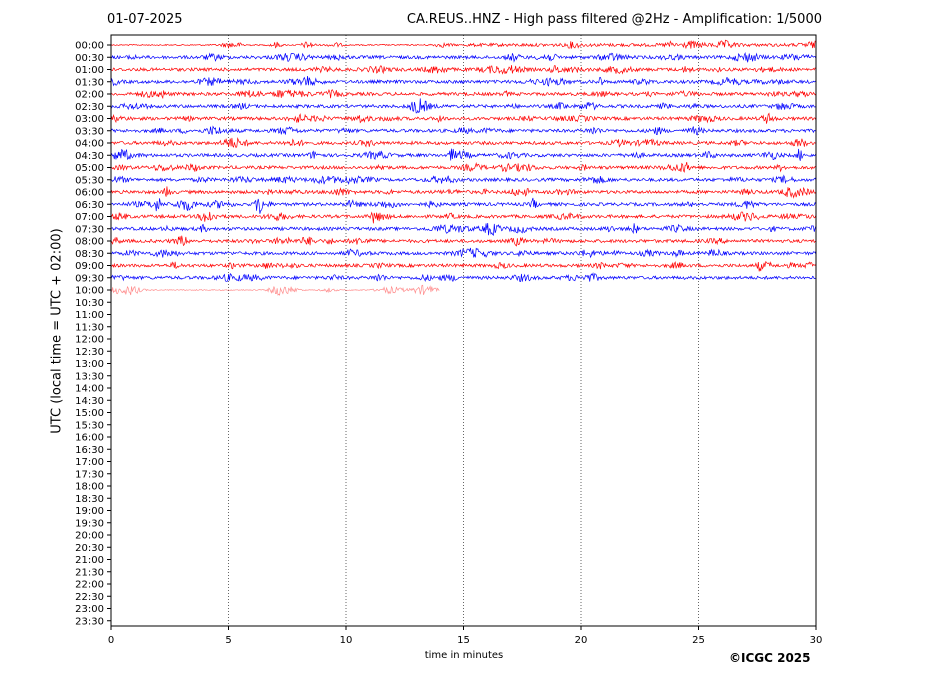 This screenshot has height=696, width=927. I want to click on y-tick-label: 06:00, so click(89, 193).